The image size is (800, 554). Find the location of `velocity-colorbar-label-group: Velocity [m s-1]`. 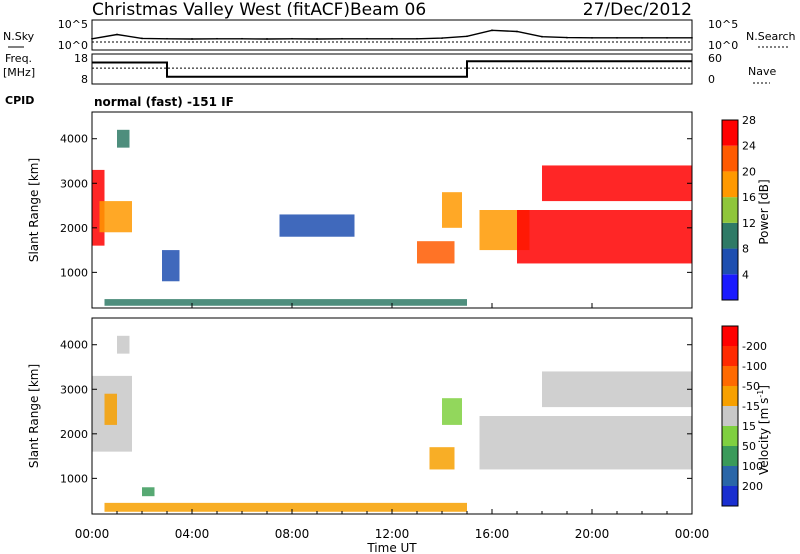

velocity-colorbar-label-group: Velocity [m s-1] is located at coordinates (763, 430).